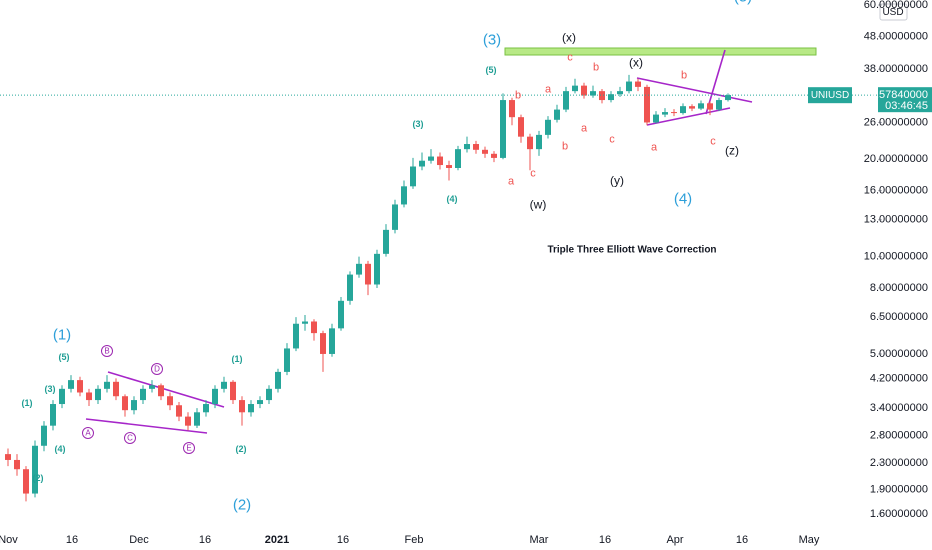 Image resolution: width=932 pixels, height=550 pixels. I want to click on currency: USD, so click(892, 12).